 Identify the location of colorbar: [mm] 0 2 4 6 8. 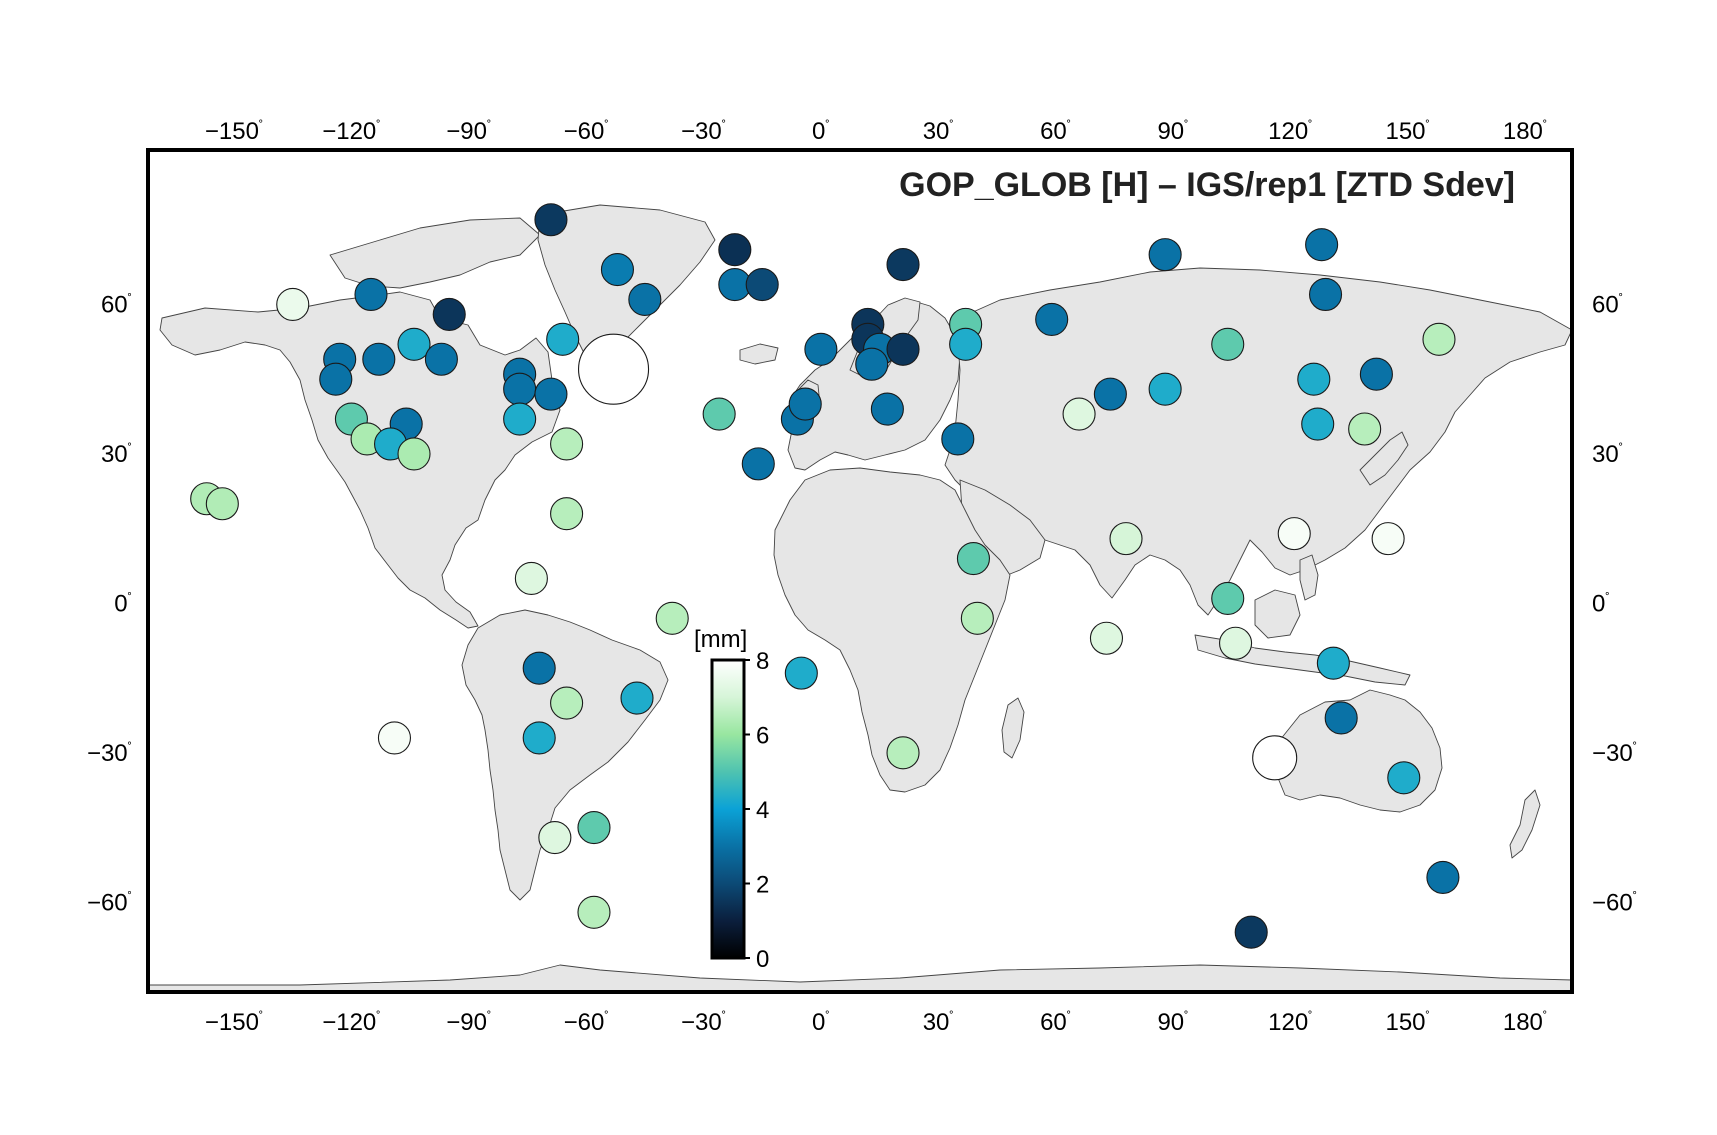
(731, 799).